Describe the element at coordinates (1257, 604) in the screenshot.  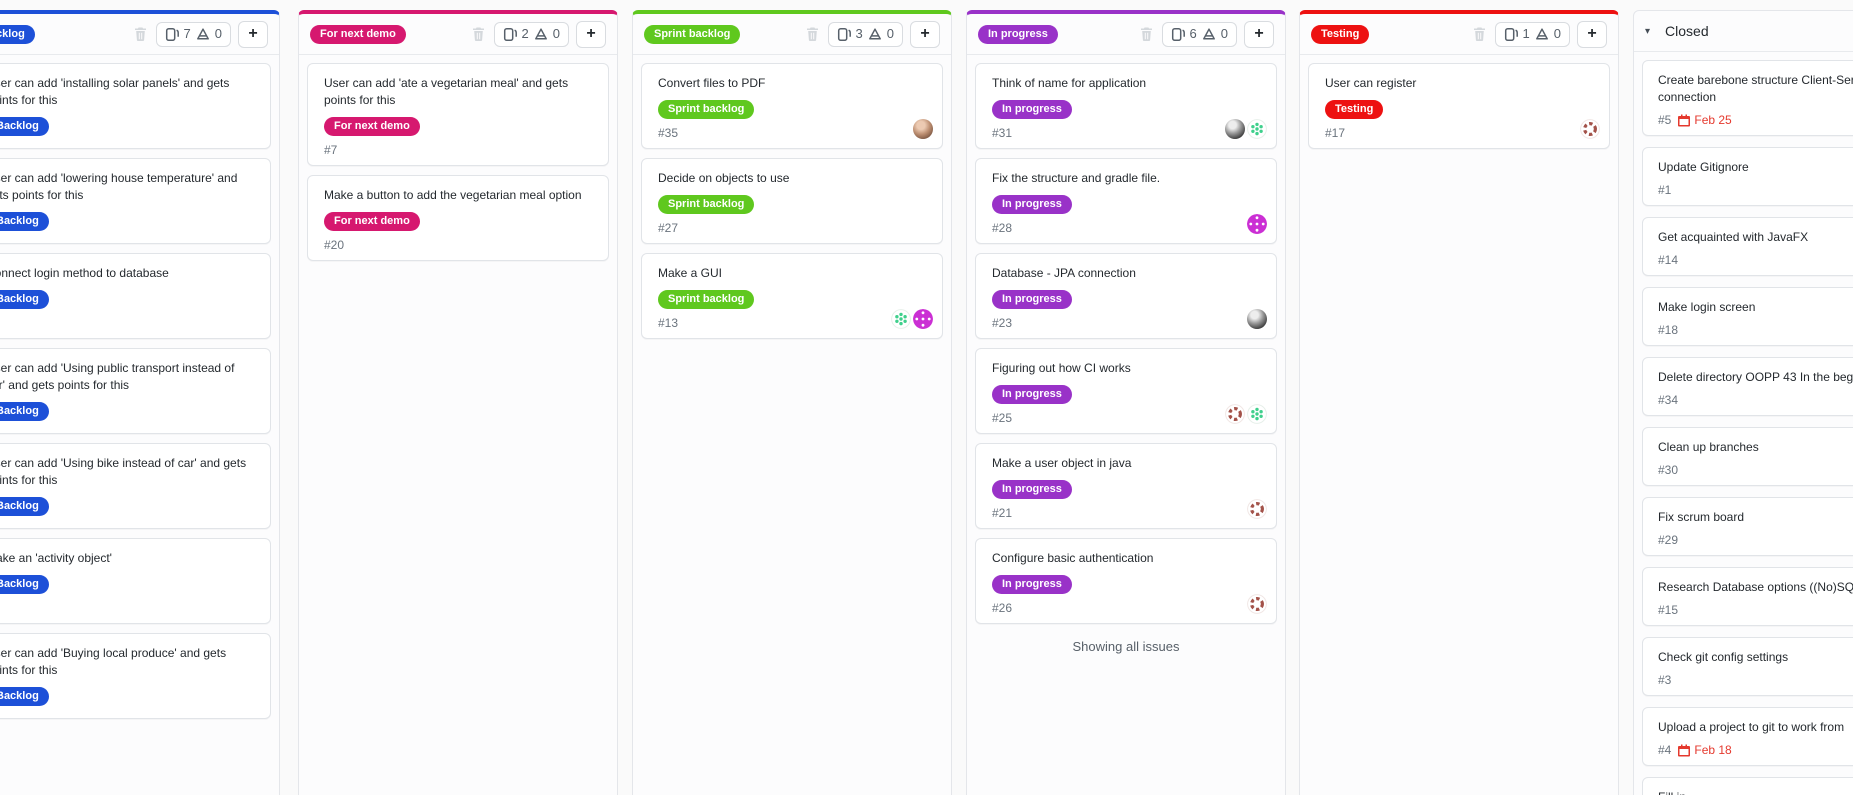
I see `avatar-identicon-red-ring` at that location.